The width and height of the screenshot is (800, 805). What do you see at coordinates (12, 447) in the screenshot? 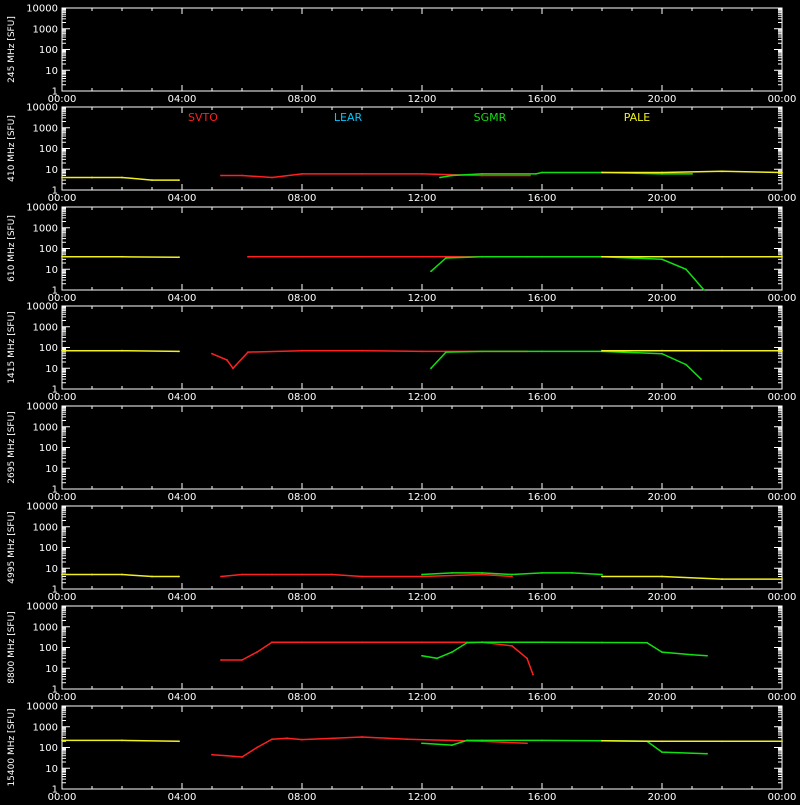
I see `y-axis-label: 2695 MHz [SFU]` at bounding box center [12, 447].